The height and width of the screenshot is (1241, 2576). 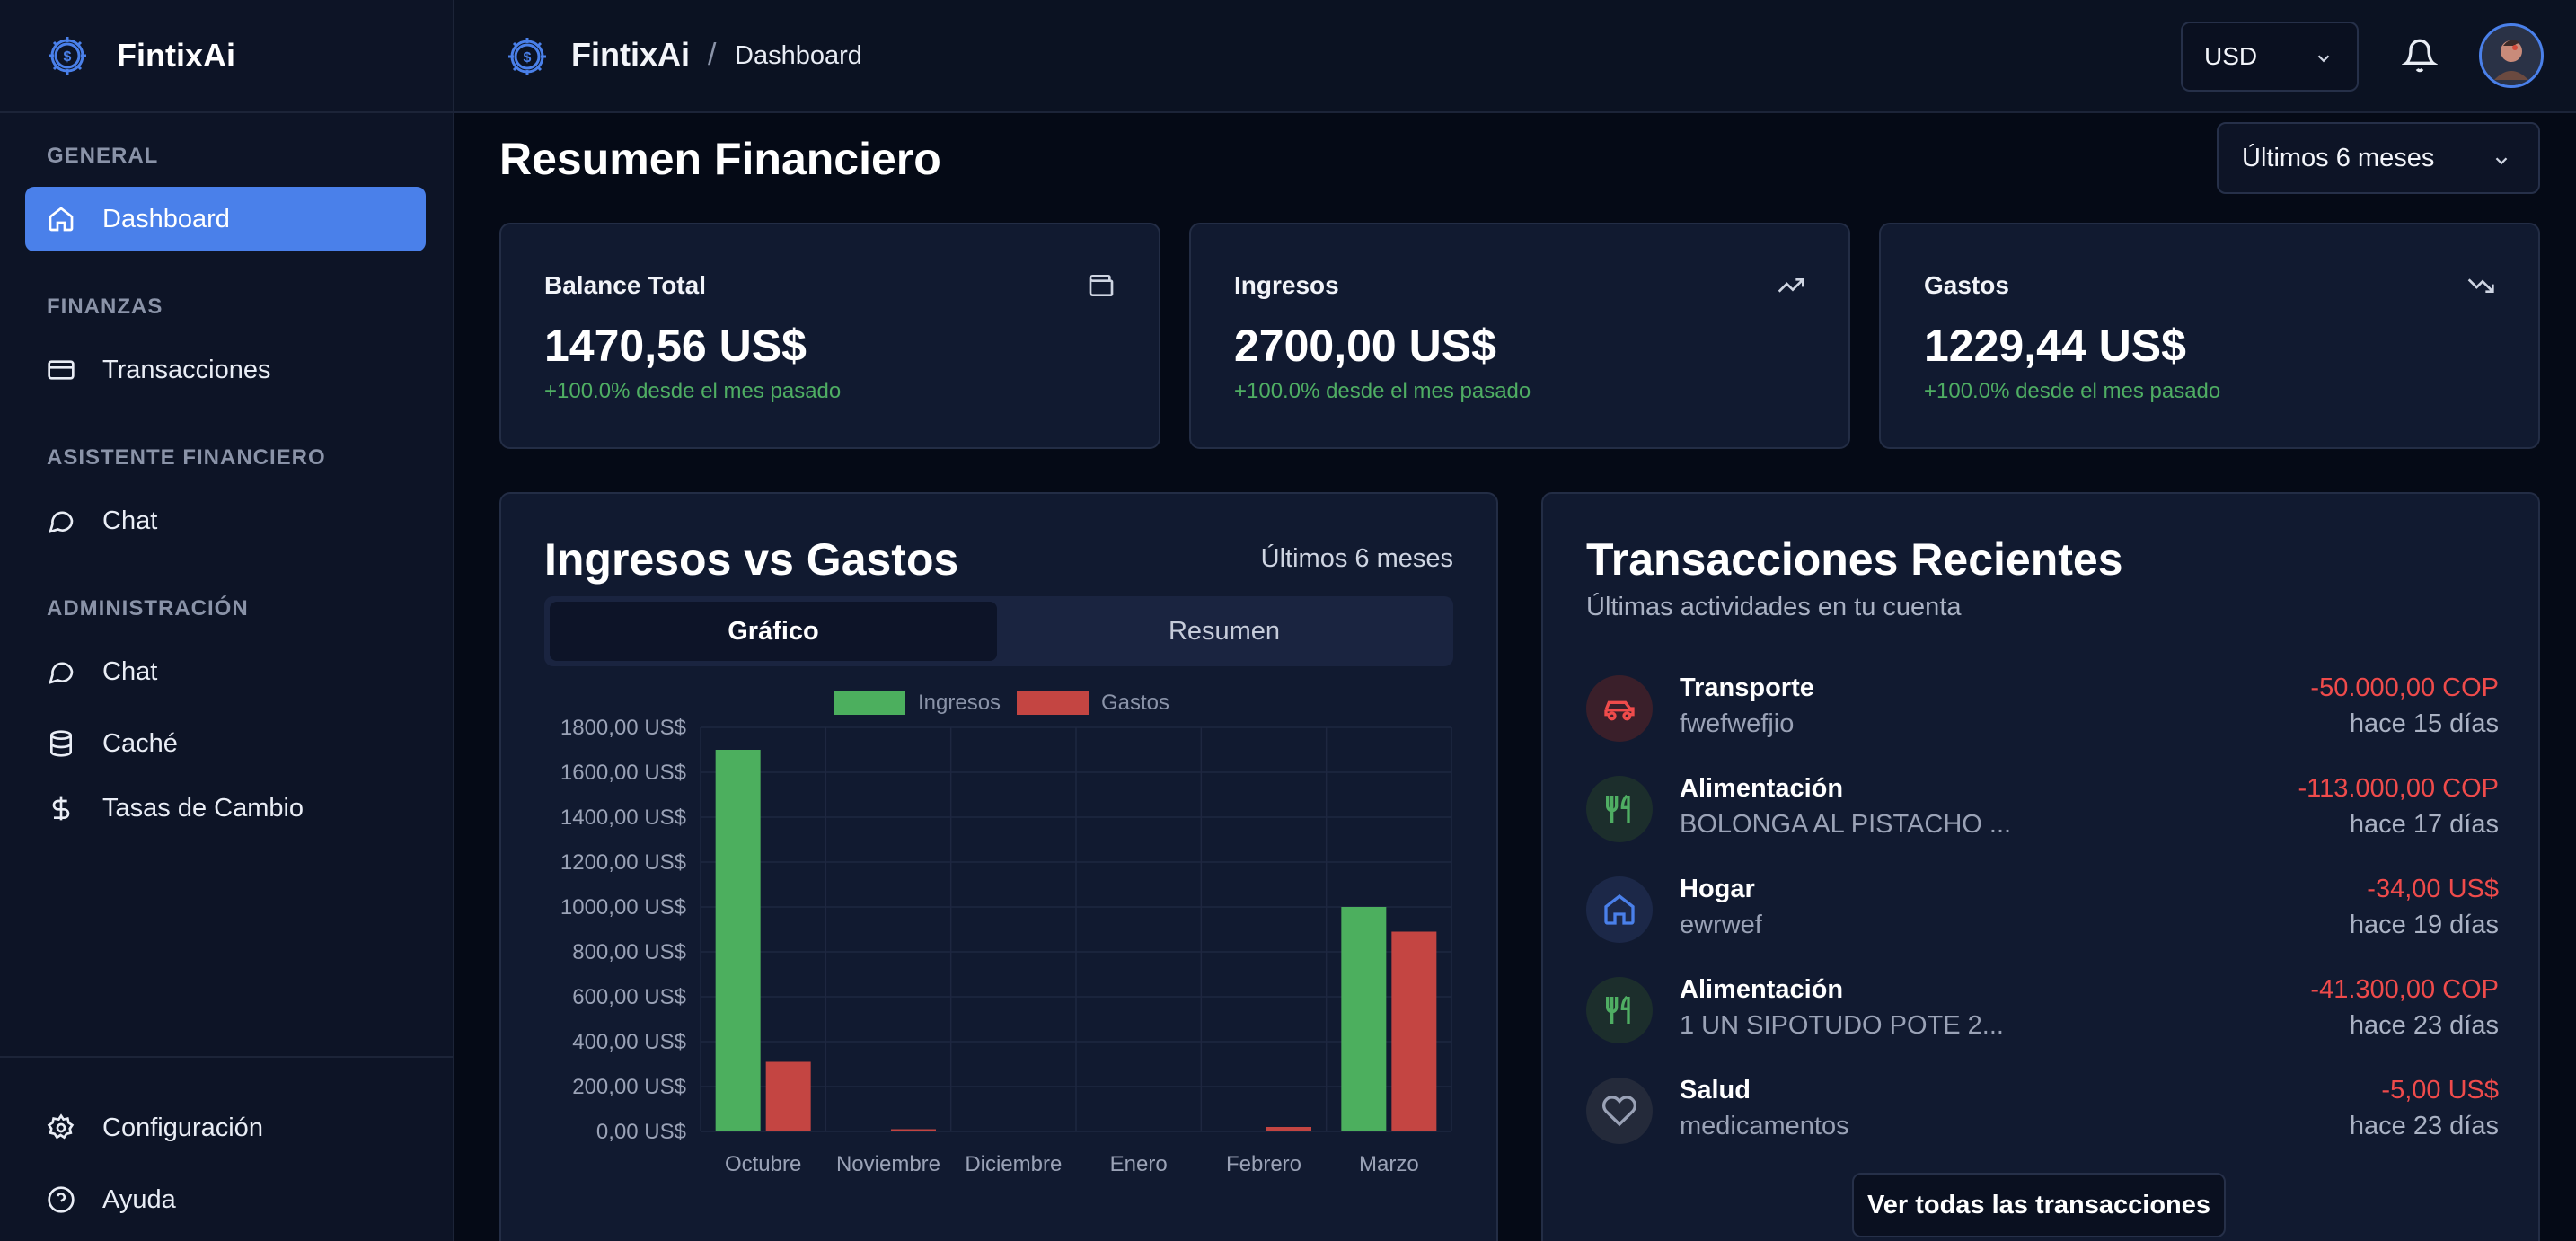 I want to click on sidebar-item-label: Tasas de Cambio, so click(x=203, y=808).